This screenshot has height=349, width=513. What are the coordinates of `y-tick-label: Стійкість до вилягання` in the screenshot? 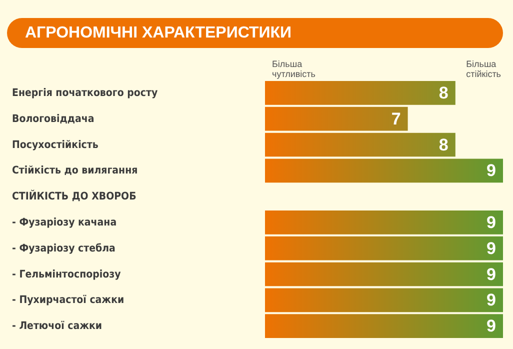 It's located at (75, 170).